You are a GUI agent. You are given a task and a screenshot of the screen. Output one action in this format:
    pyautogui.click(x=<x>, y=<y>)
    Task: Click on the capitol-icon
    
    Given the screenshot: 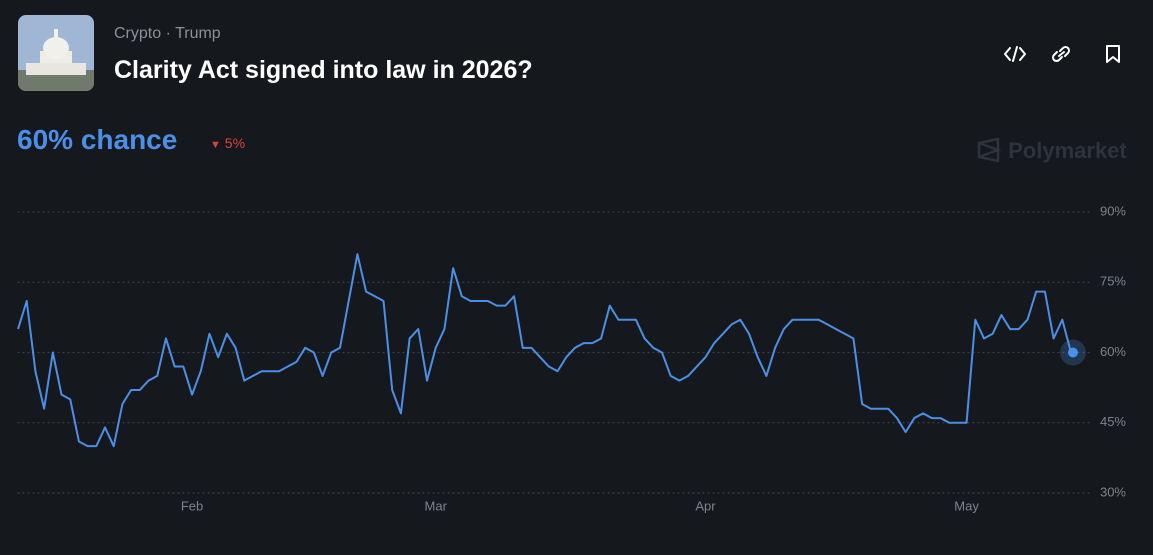 What is the action you would take?
    pyautogui.click(x=56, y=53)
    